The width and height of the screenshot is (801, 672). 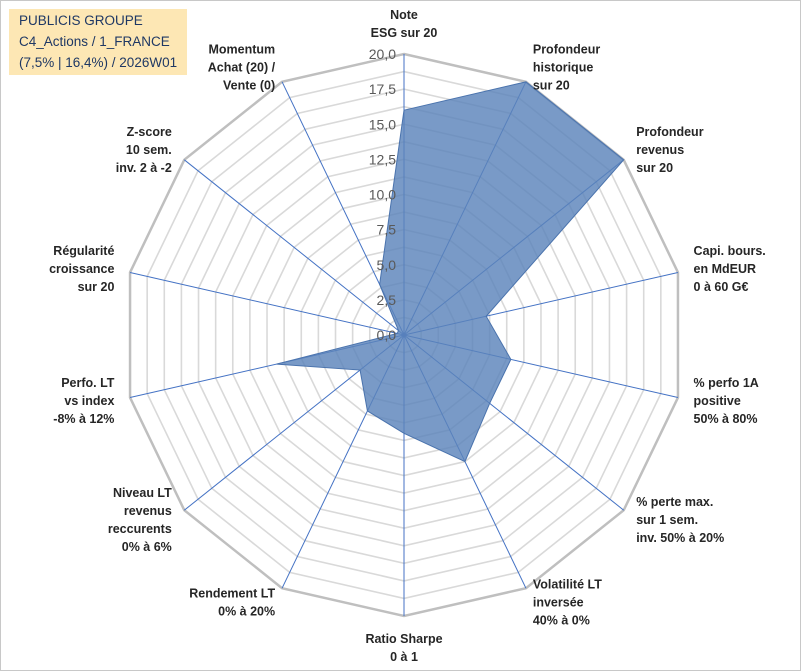 I want to click on tick-label: 20,0, so click(x=382, y=54).